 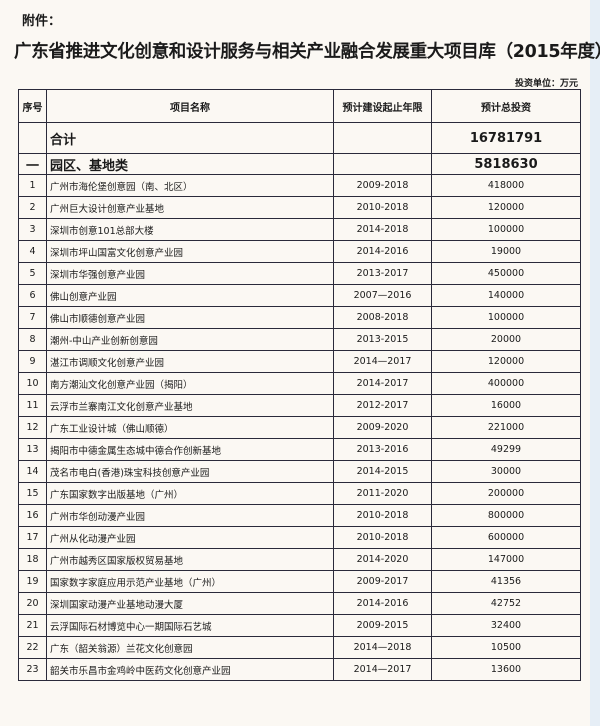 I want to click on row-seq: 14, so click(x=32, y=471).